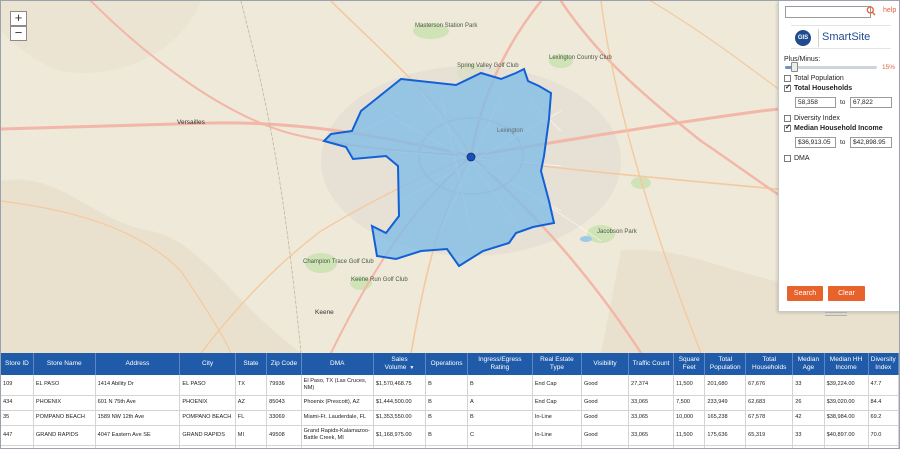 The height and width of the screenshot is (449, 900). Describe the element at coordinates (138, 446) in the screenshot. I see `table-cell: 325 White Bridge Pike` at that location.